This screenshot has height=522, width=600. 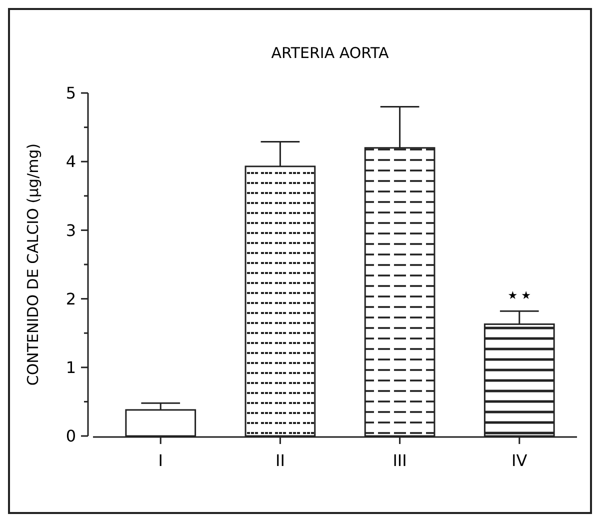 I want to click on y-tick-label: 5, so click(x=71, y=93).